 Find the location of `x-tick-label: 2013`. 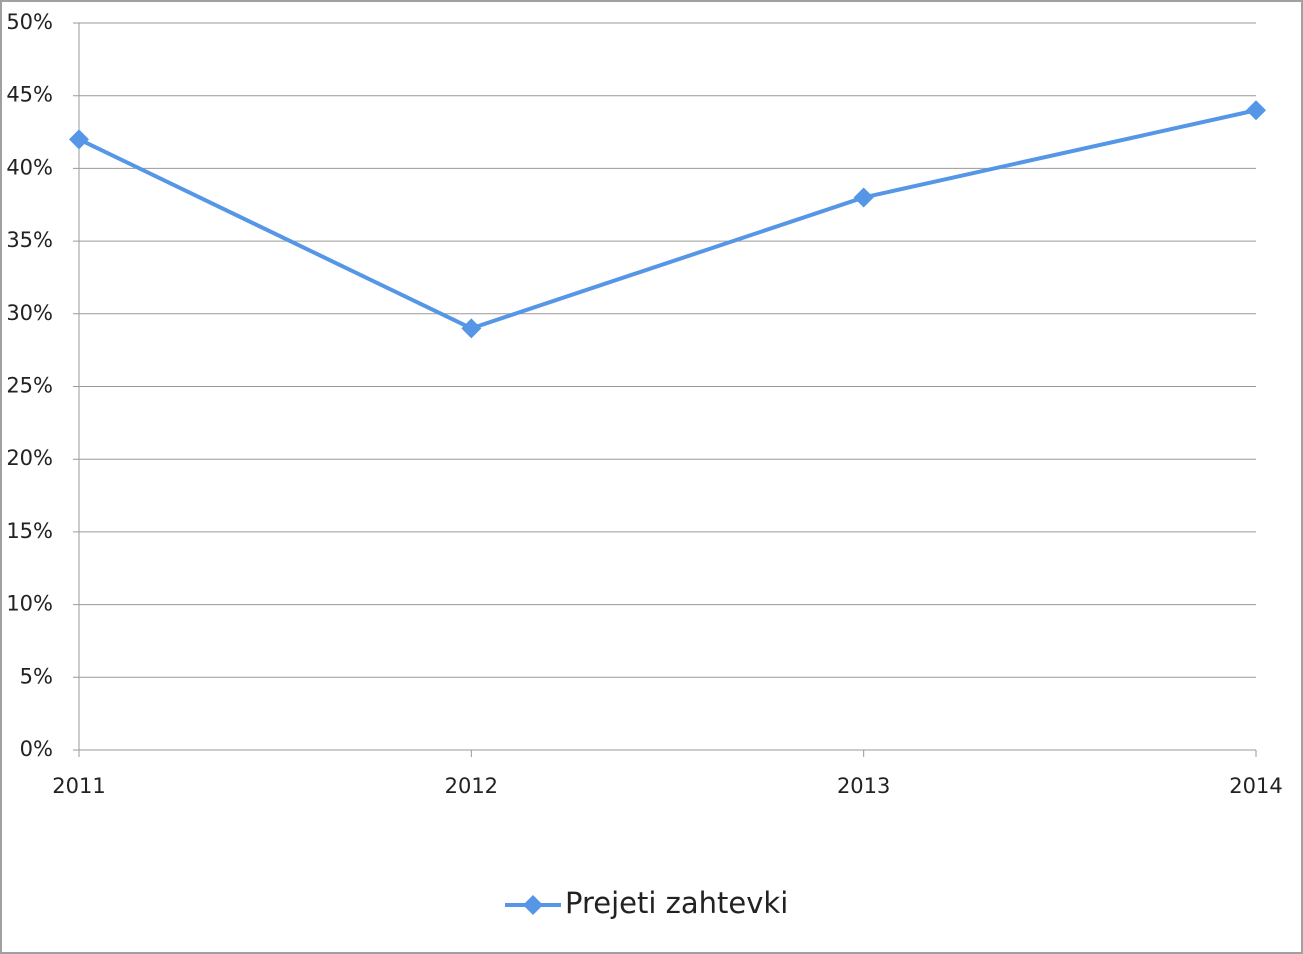

x-tick-label: 2013 is located at coordinates (863, 786).